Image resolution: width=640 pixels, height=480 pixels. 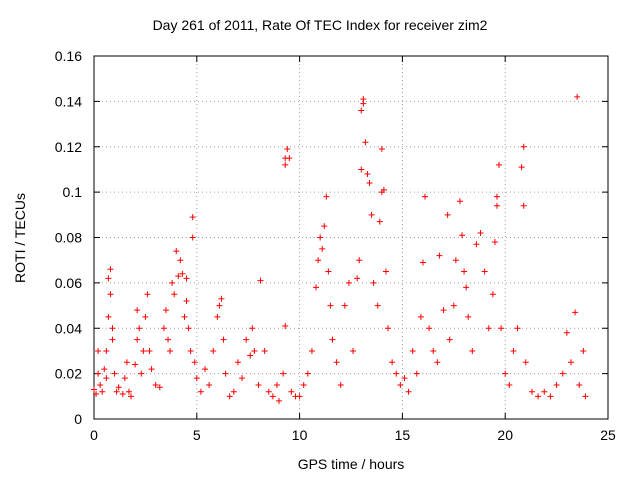 What do you see at coordinates (608, 435) in the screenshot?
I see `x-tick-label: 25` at bounding box center [608, 435].